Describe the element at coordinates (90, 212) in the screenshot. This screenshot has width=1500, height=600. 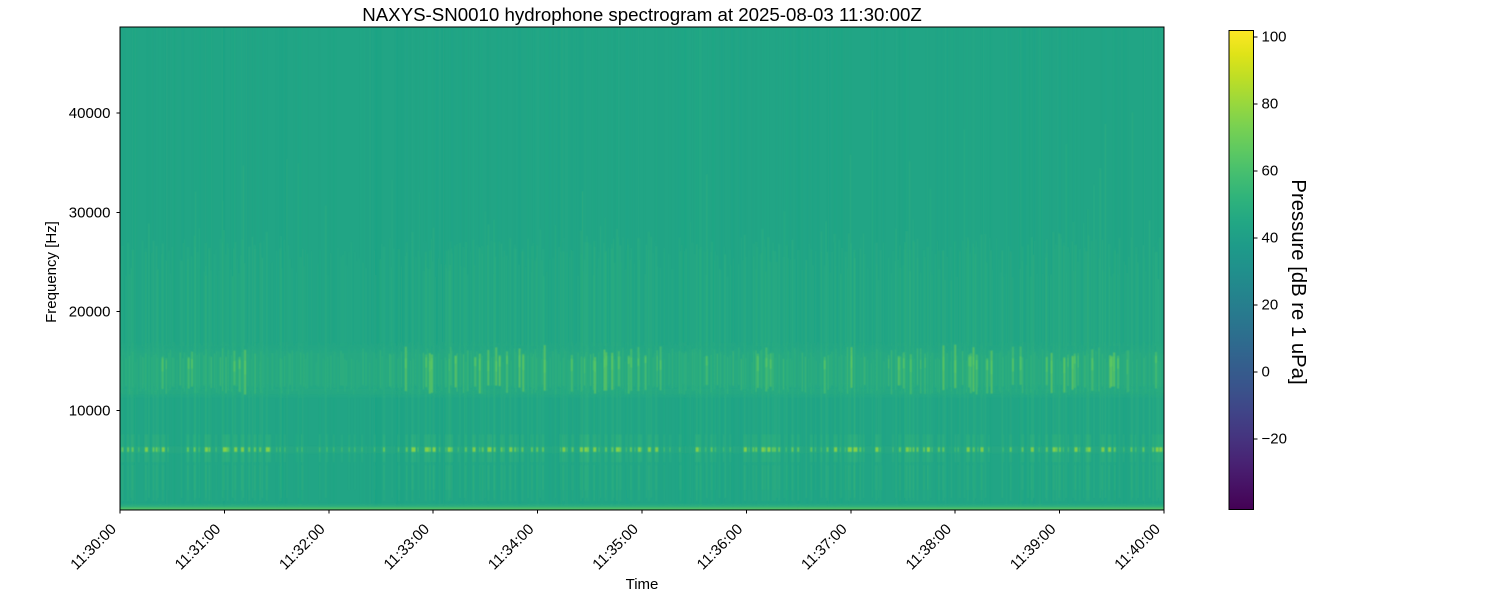
I see `svg-text: 30000` at that location.